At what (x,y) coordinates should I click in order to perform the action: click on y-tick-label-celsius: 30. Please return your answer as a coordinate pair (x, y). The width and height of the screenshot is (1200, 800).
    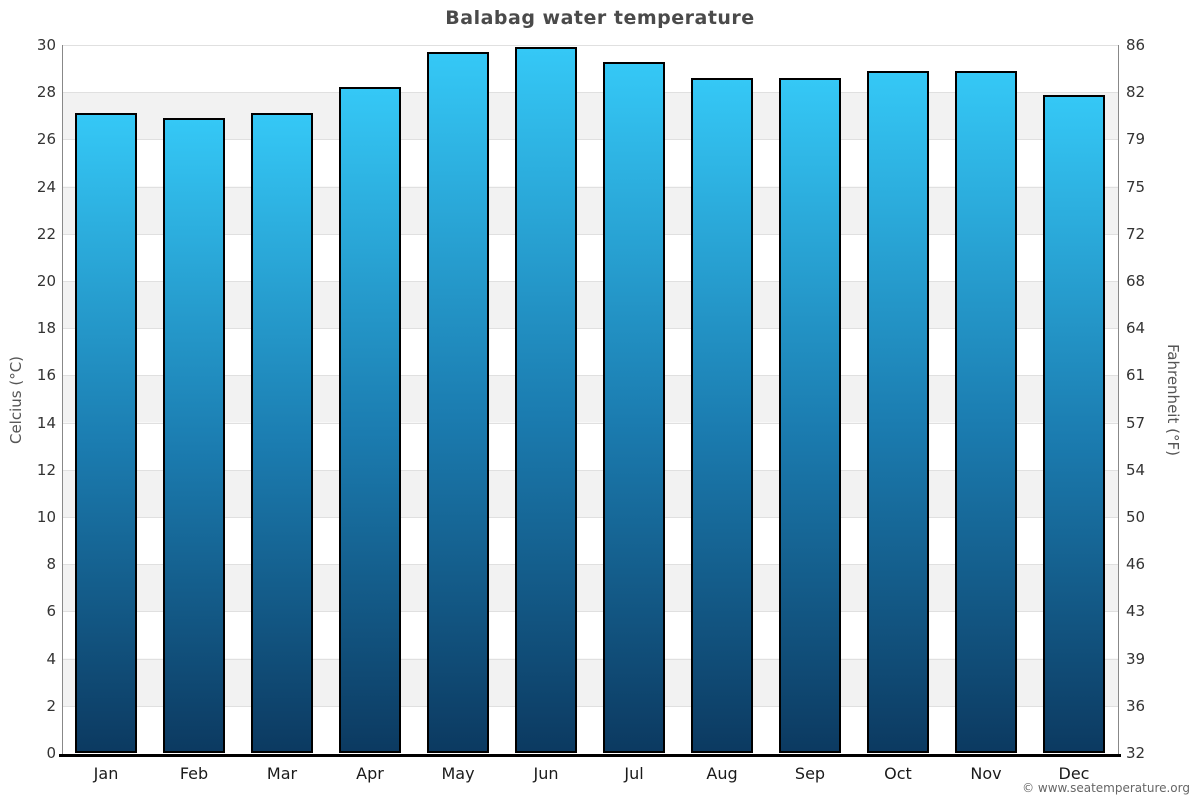
    Looking at the image, I should click on (46, 45).